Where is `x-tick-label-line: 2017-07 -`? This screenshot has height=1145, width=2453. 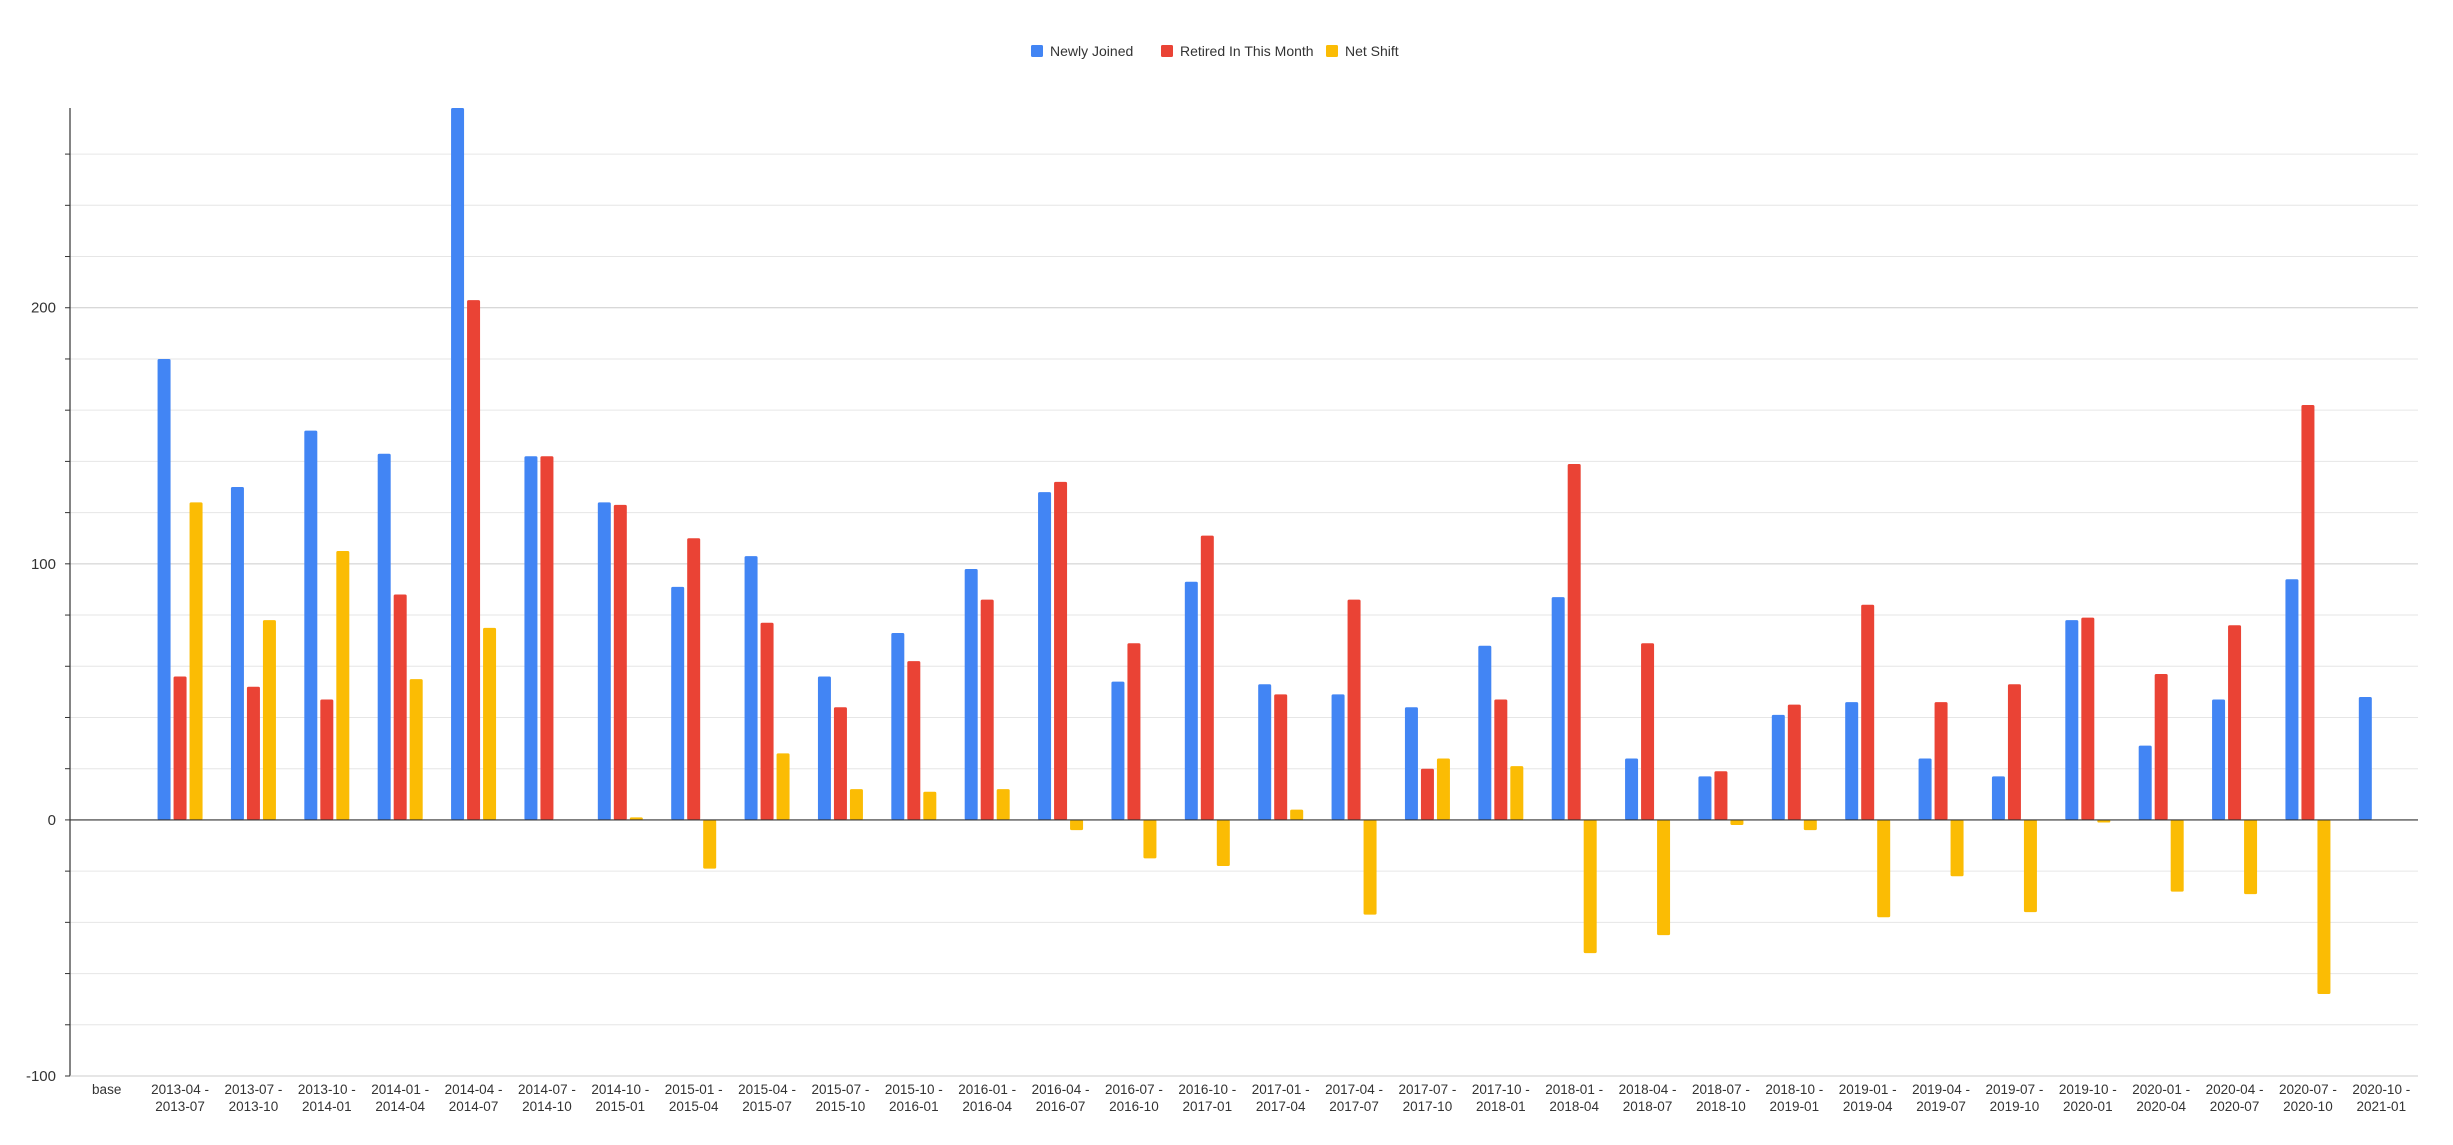
x-tick-label-line: 2017-07 - is located at coordinates (1428, 1089).